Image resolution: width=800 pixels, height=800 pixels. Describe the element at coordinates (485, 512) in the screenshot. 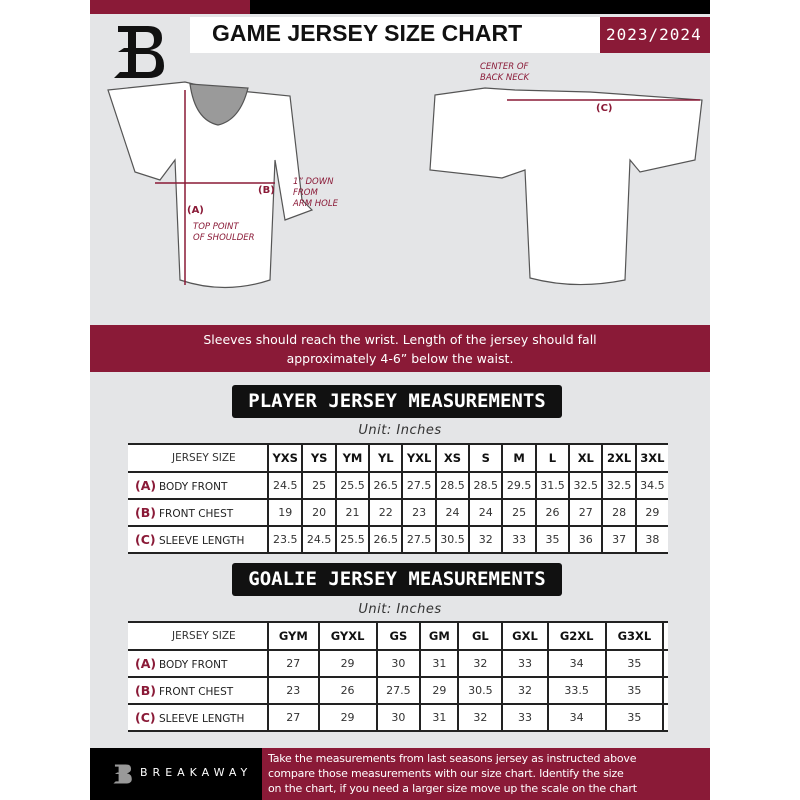

I see `table-cell: 24` at that location.